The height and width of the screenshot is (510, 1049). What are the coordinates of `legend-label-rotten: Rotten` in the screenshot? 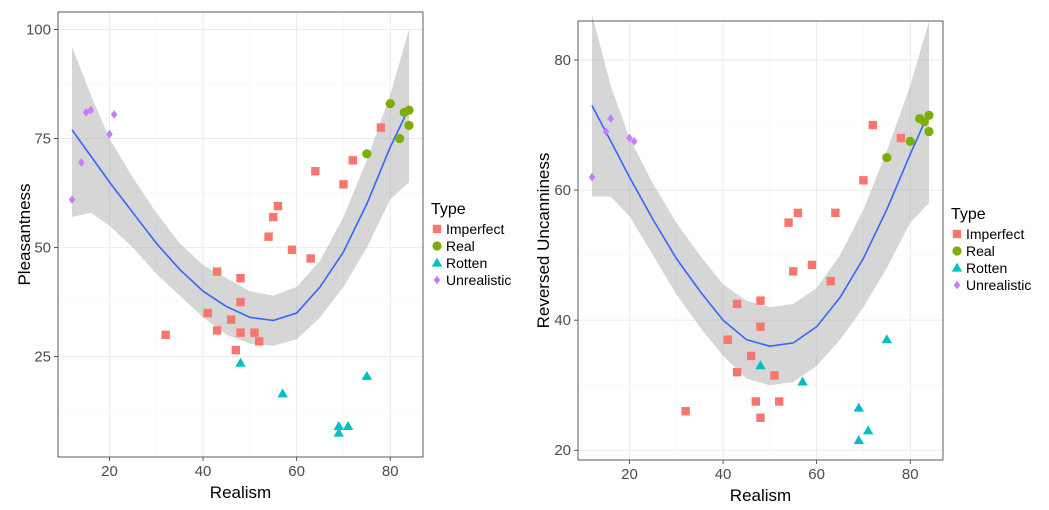 It's located at (466, 263).